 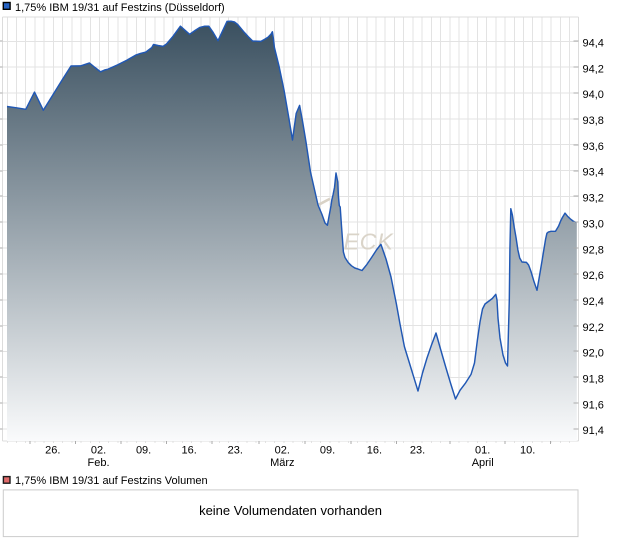 I want to click on svg-text: 93,4, so click(x=593, y=173).